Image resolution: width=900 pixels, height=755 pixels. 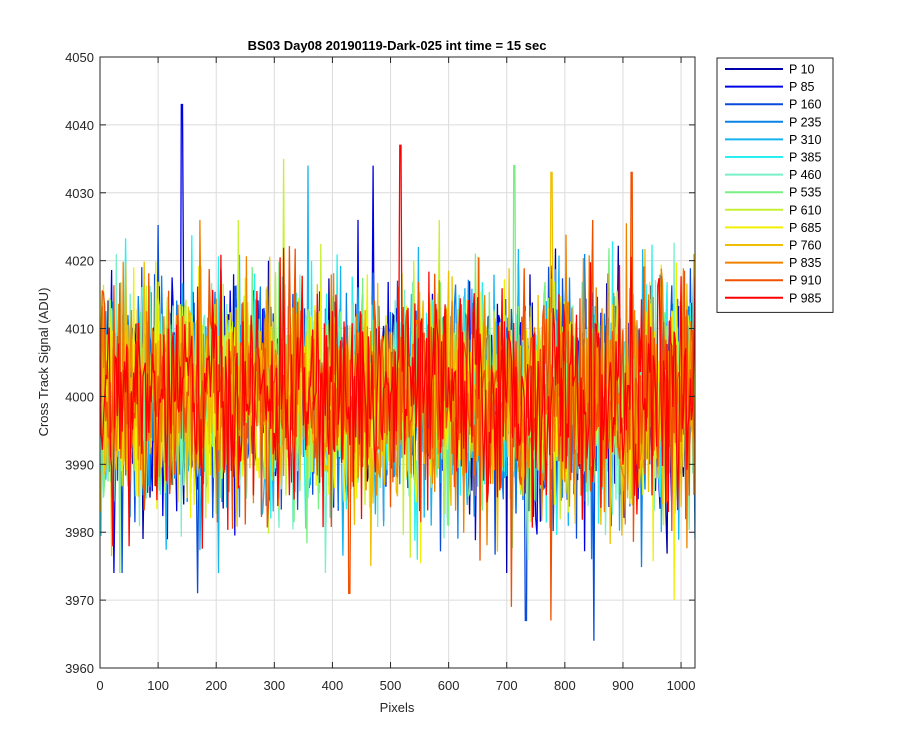 I want to click on x-tick-label: 100, so click(x=158, y=685).